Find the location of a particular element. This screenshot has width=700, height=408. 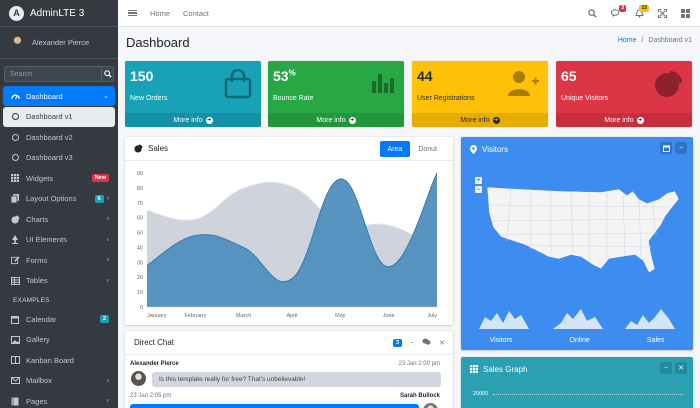

sidebar-item-label: Dashboard v2 is located at coordinates (49, 137).